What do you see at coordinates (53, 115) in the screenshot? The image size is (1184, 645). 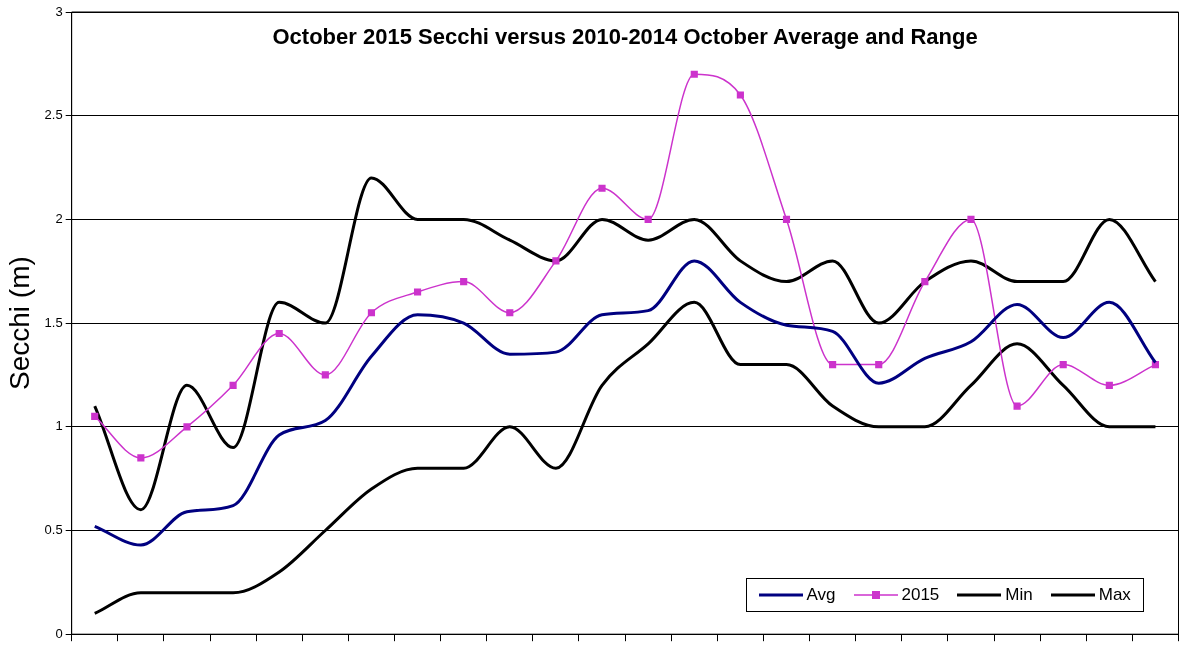 I see `y-tick-label: 2.5` at bounding box center [53, 115].